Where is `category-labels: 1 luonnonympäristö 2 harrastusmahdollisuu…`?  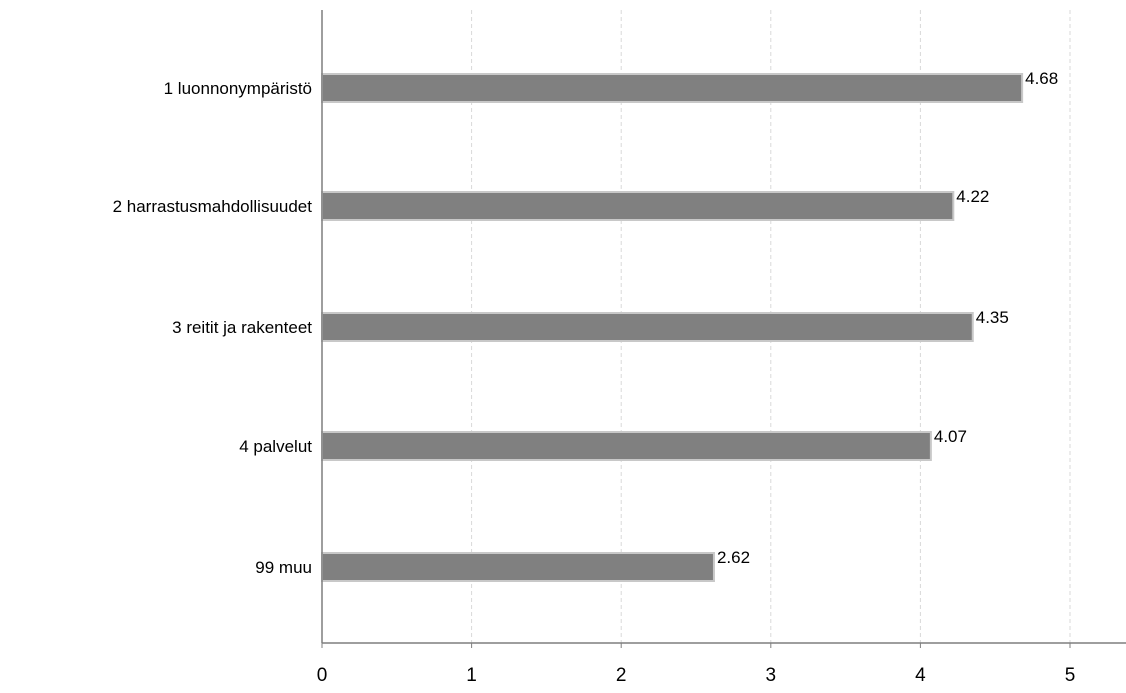
category-labels: 1 luonnonympäristö 2 harrastusmahdollisuu… is located at coordinates (213, 328).